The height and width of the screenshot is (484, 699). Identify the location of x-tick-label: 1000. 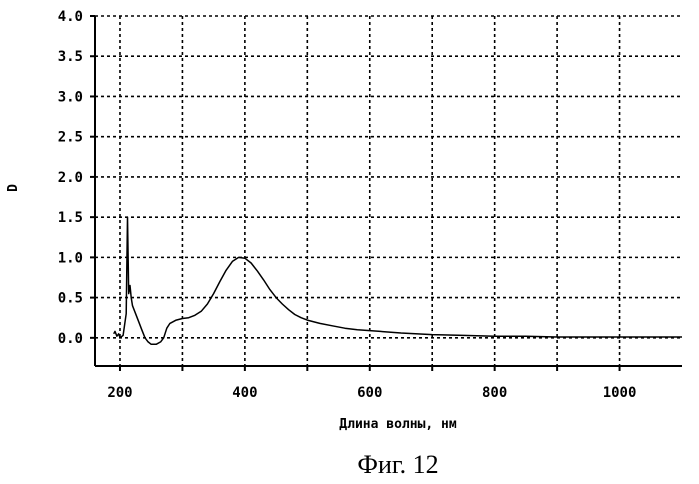
(620, 393).